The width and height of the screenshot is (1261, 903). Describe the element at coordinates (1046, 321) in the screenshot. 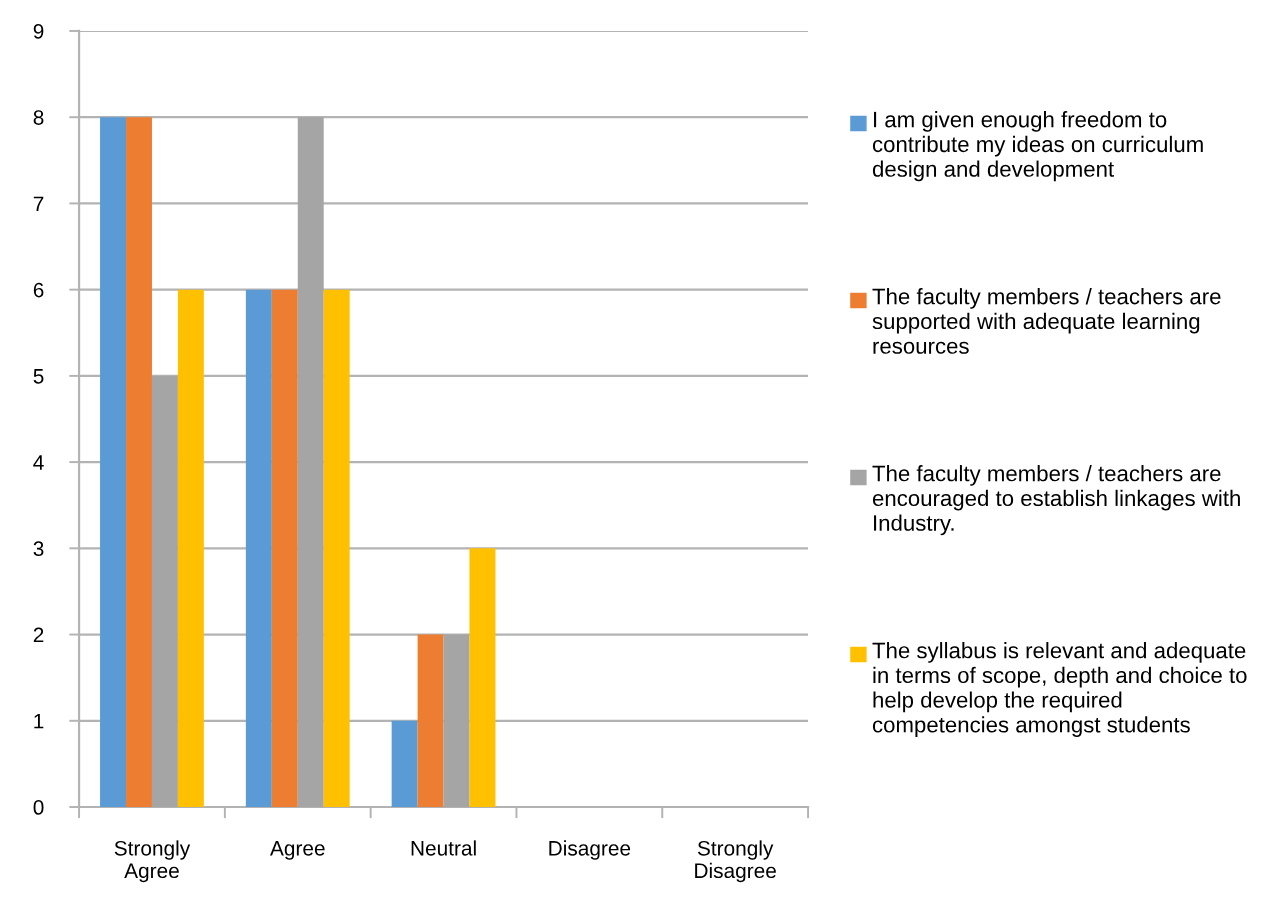

I see `legend-label: The faculty members / teachers are supported with adequate learning resources` at that location.